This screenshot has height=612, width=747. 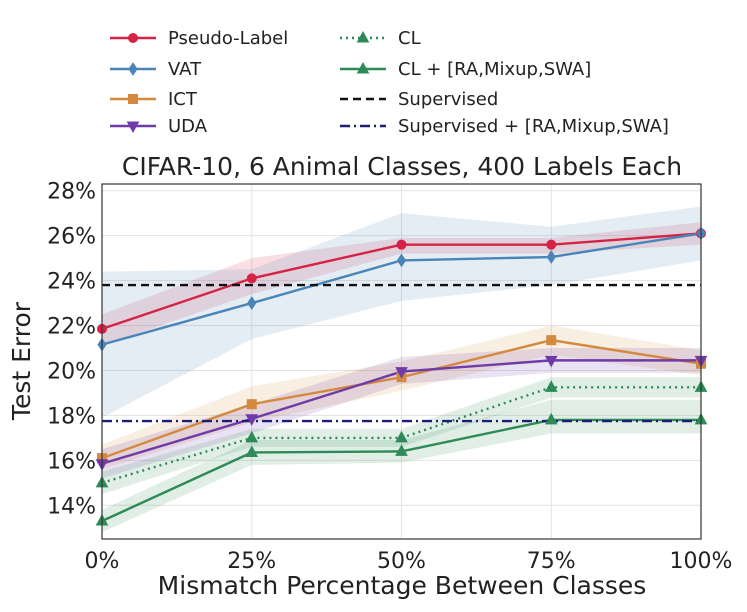 What do you see at coordinates (363, 36) in the screenshot?
I see `legend-marker-cl` at bounding box center [363, 36].